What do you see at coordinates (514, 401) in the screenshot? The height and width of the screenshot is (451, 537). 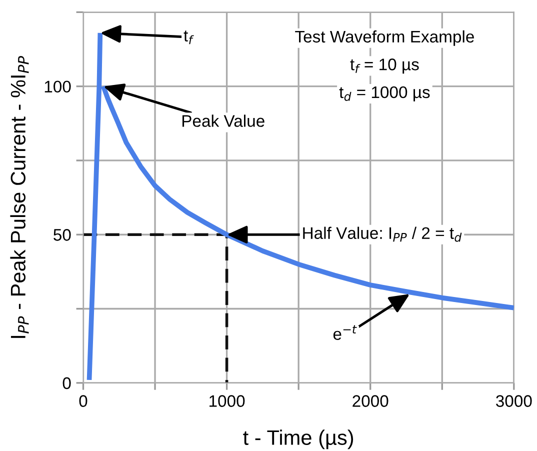 I see `x-tick-label: 3000` at bounding box center [514, 401].